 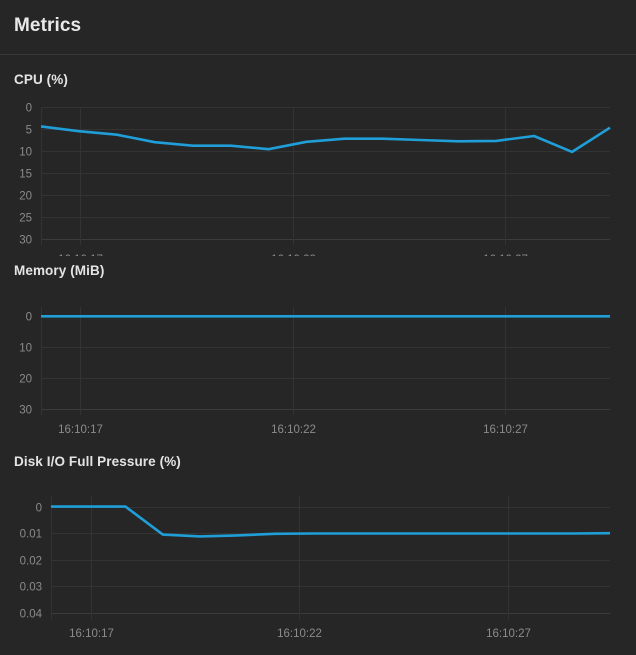 I want to click on series-line-cpu, so click(x=325, y=139).